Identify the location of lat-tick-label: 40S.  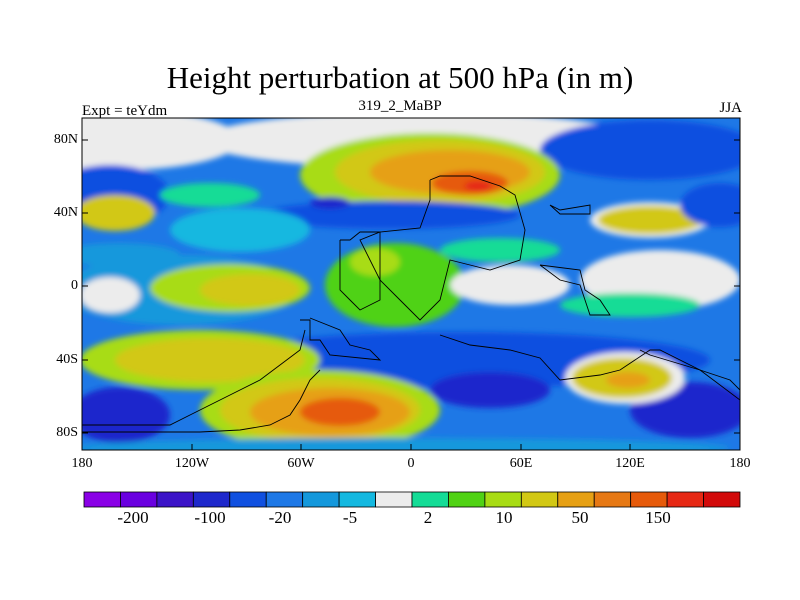
(67, 359).